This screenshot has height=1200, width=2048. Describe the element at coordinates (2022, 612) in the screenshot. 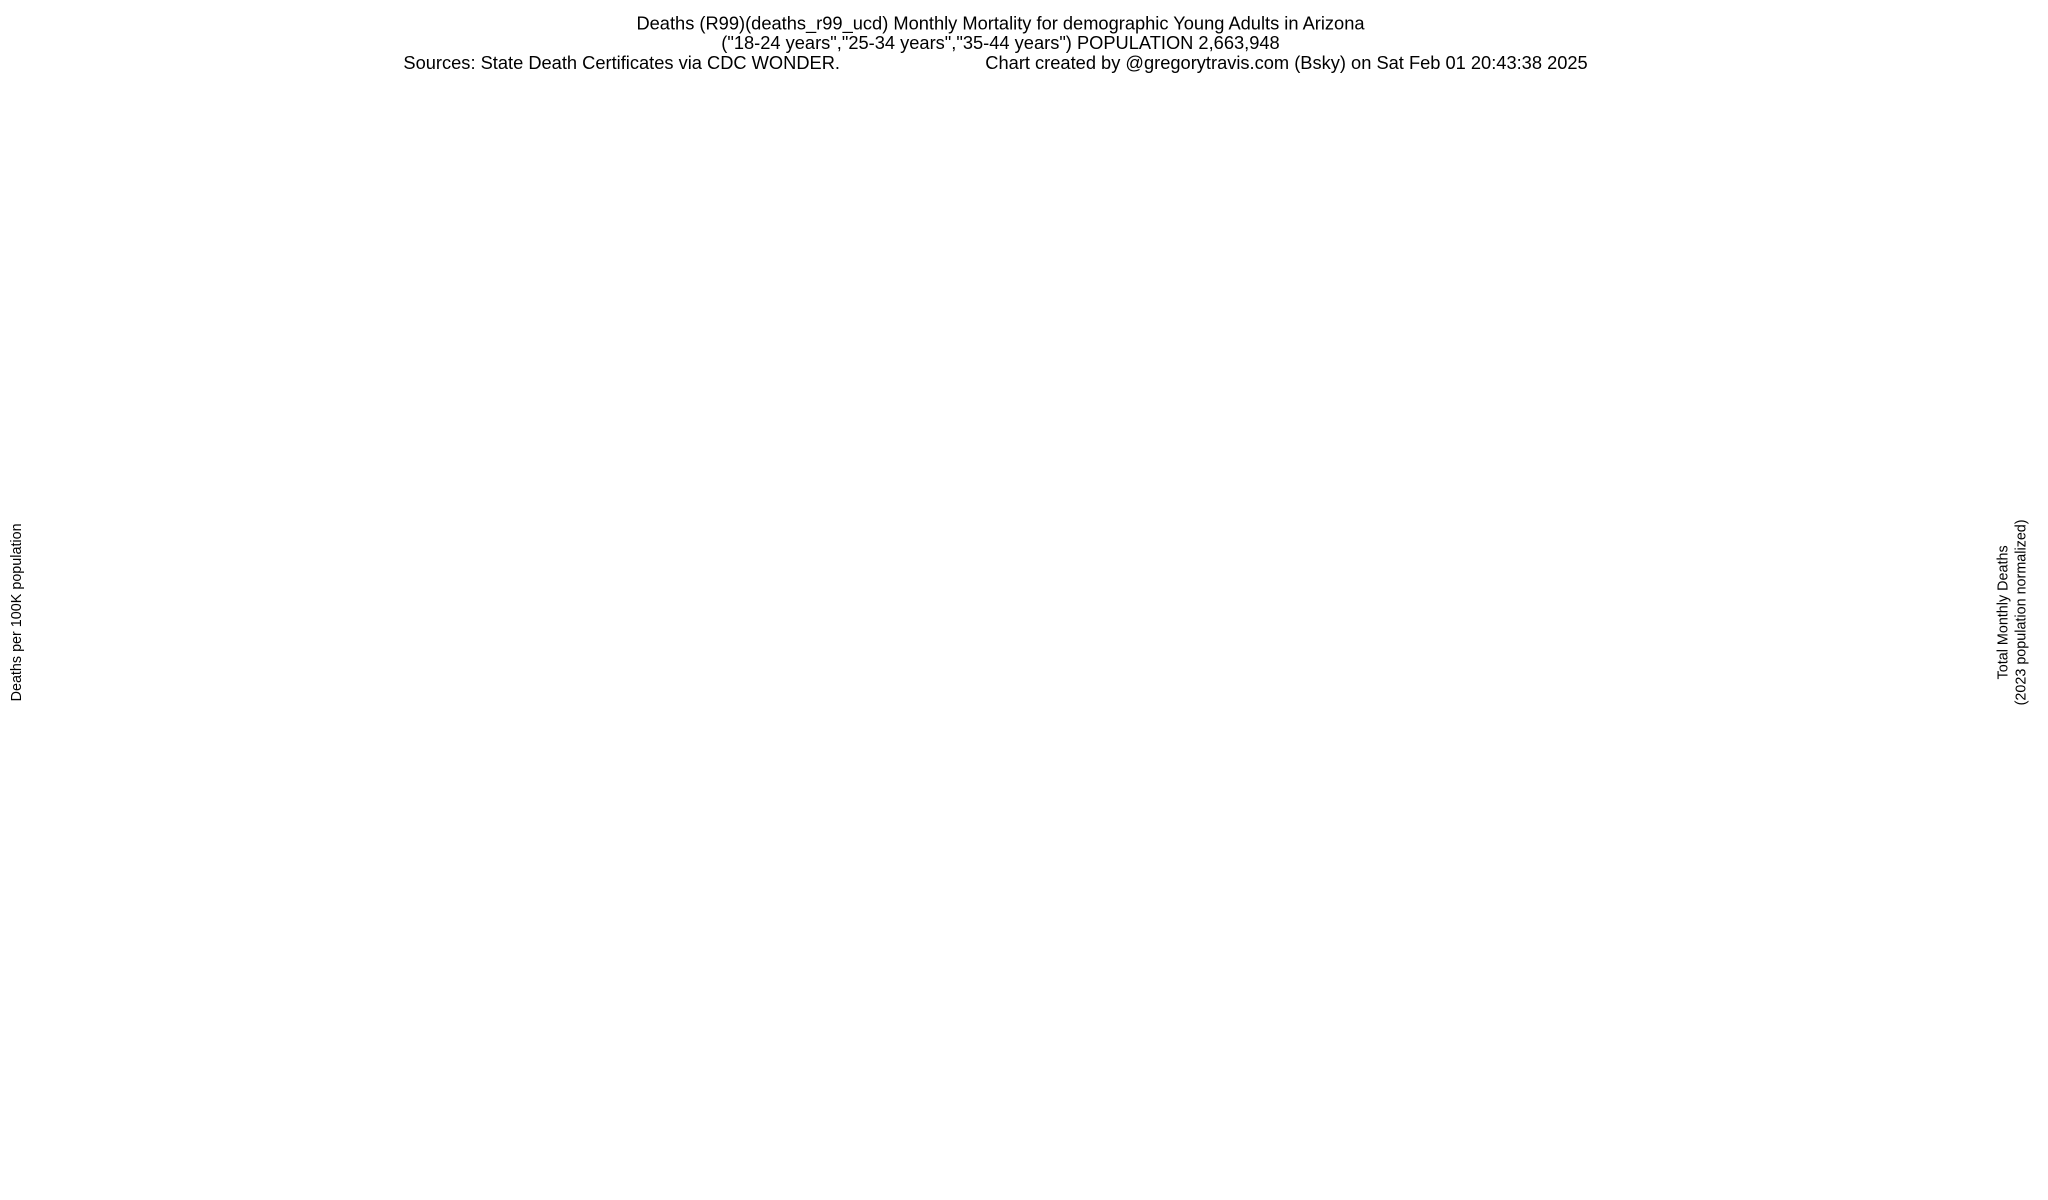

I see `y2-axis-label: (2023 population normalized)` at that location.